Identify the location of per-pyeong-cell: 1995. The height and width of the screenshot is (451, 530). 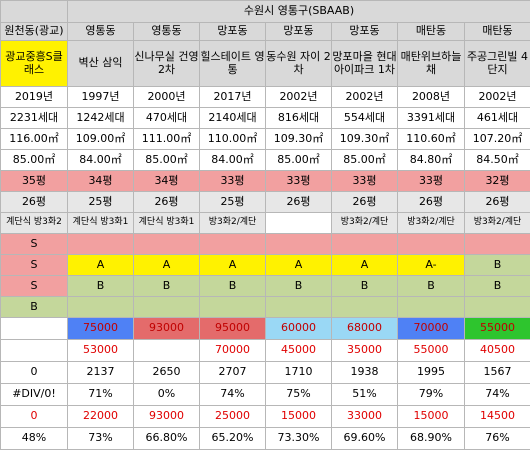
(431, 372).